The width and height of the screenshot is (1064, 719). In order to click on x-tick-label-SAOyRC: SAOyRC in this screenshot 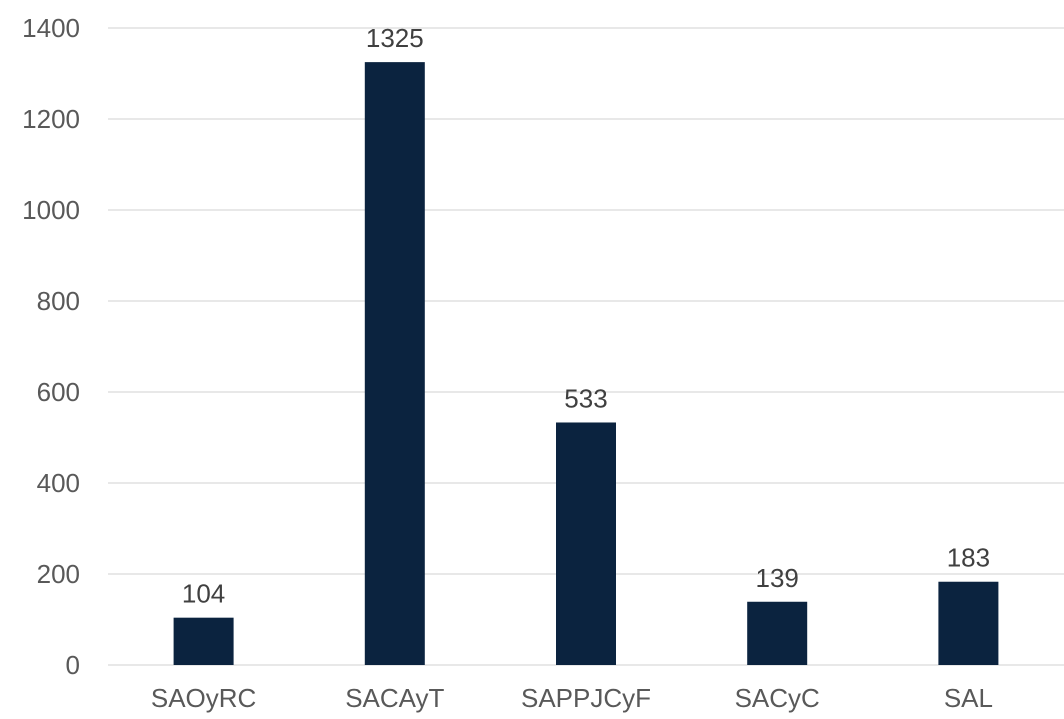, I will do `click(203, 698)`.